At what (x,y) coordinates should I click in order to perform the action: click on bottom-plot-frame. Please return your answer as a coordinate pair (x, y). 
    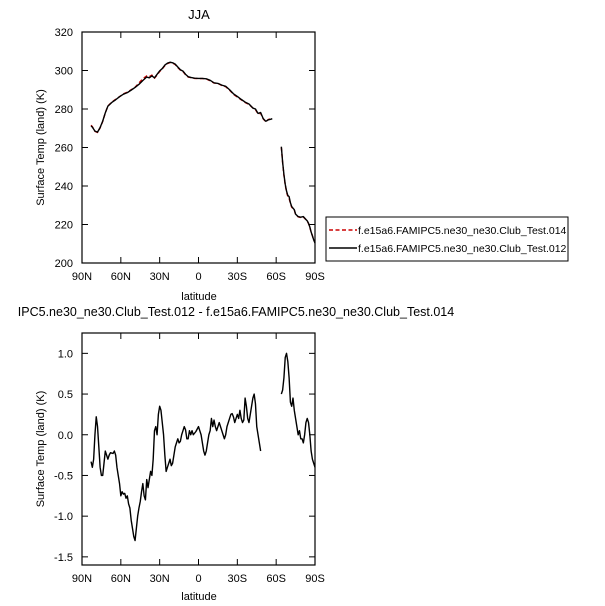
    Looking at the image, I should click on (198, 449).